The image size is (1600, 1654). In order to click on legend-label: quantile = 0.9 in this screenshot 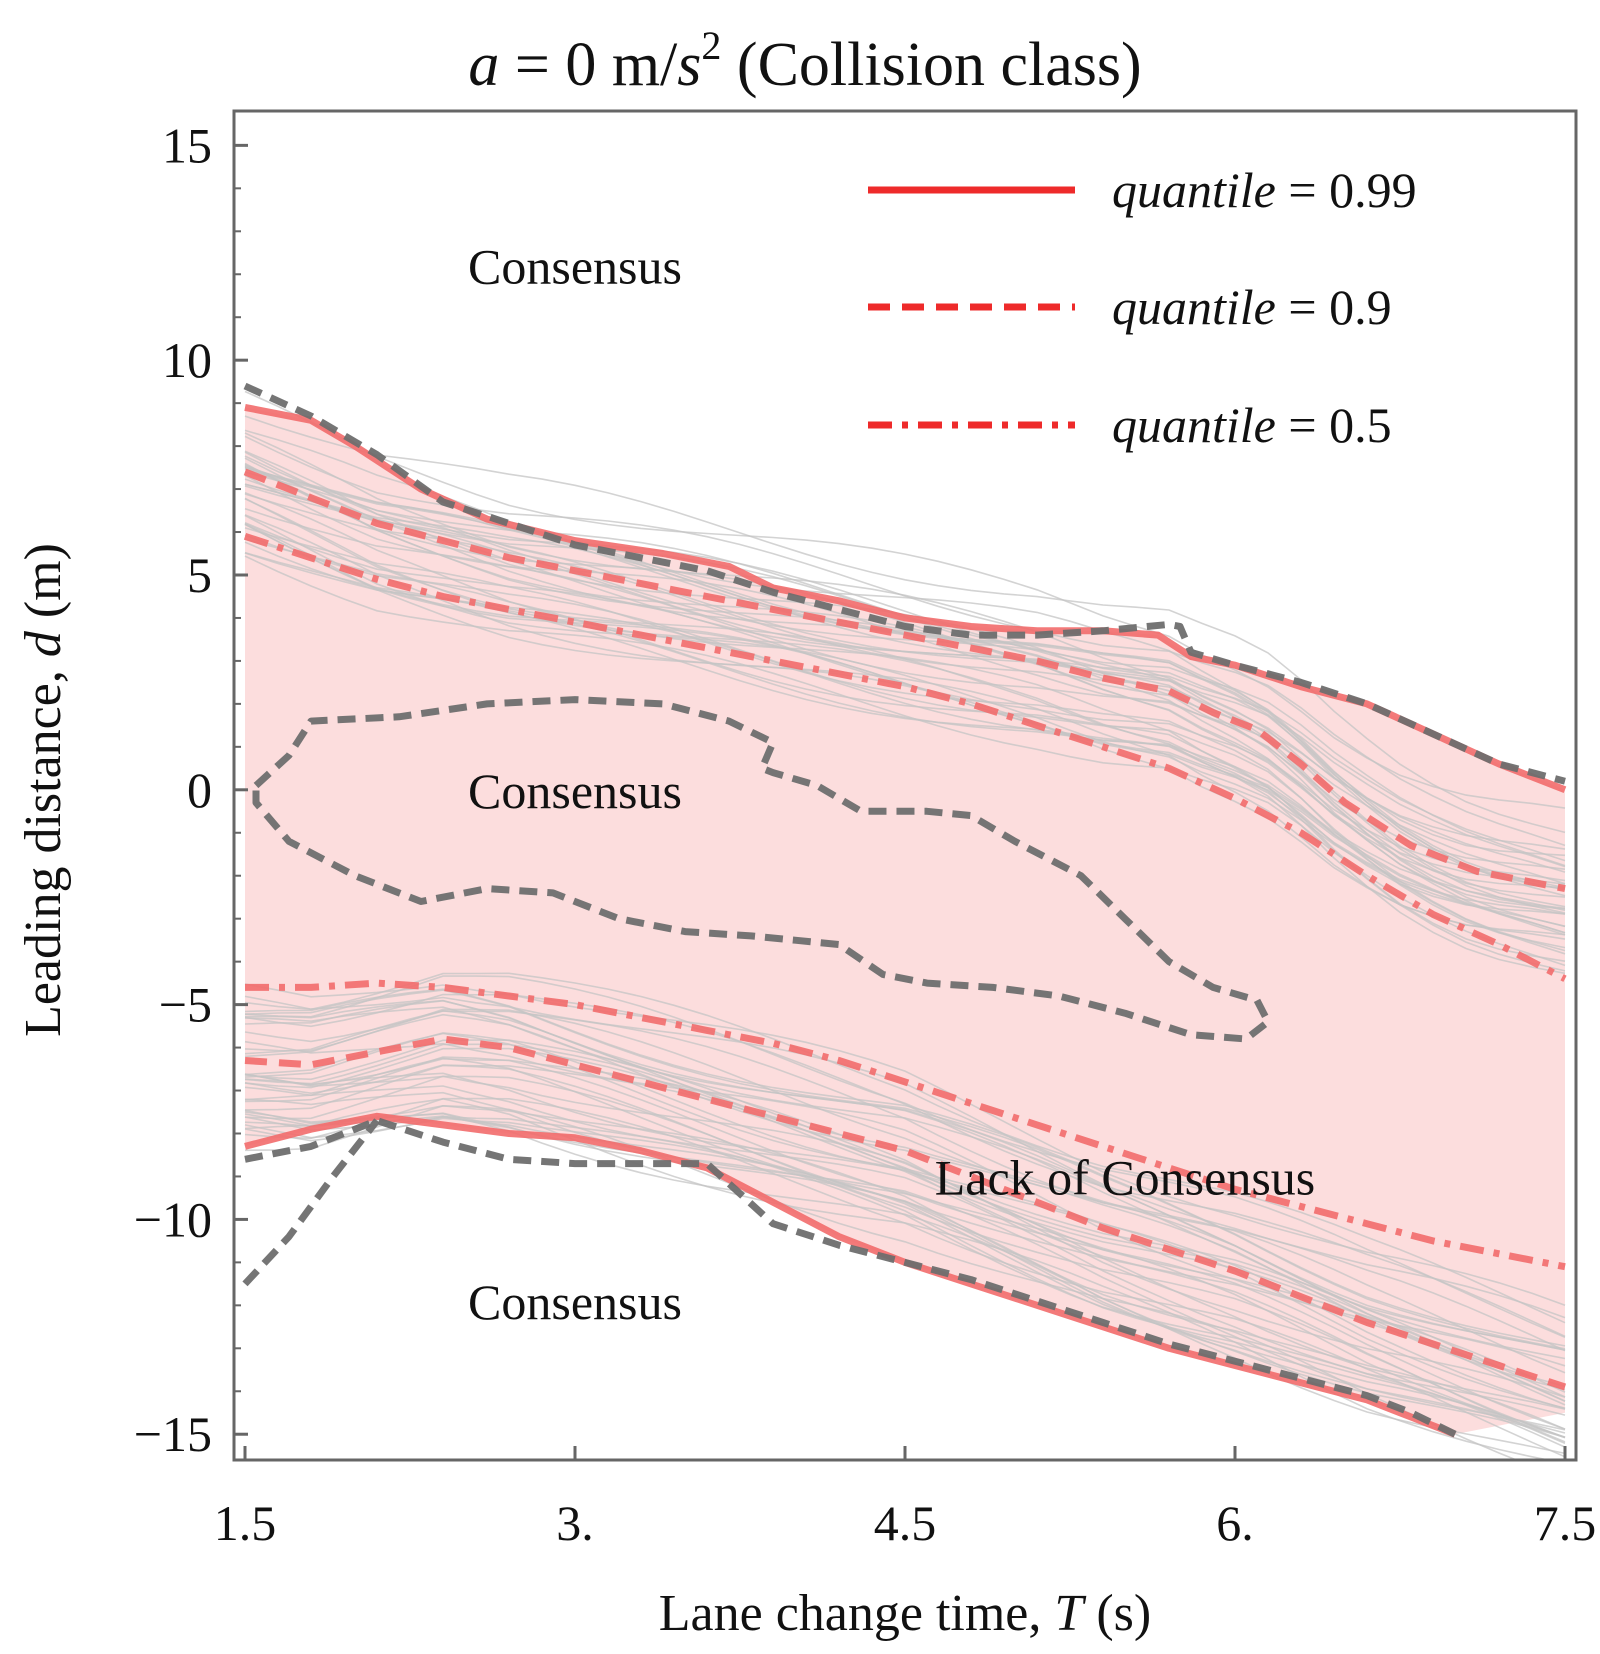, I will do `click(1252, 307)`.